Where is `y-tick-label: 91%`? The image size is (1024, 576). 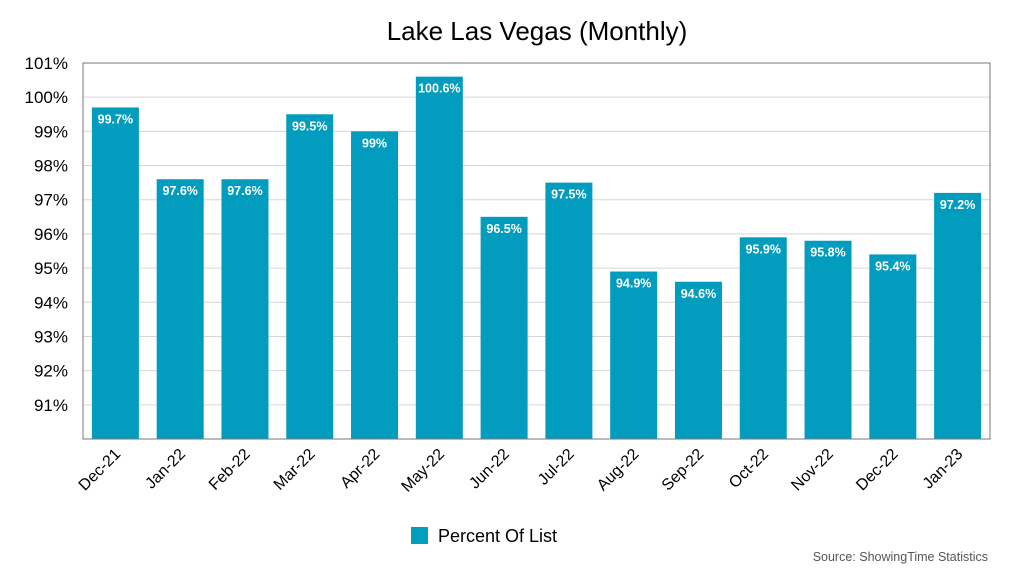
y-tick-label: 91% is located at coordinates (51, 405).